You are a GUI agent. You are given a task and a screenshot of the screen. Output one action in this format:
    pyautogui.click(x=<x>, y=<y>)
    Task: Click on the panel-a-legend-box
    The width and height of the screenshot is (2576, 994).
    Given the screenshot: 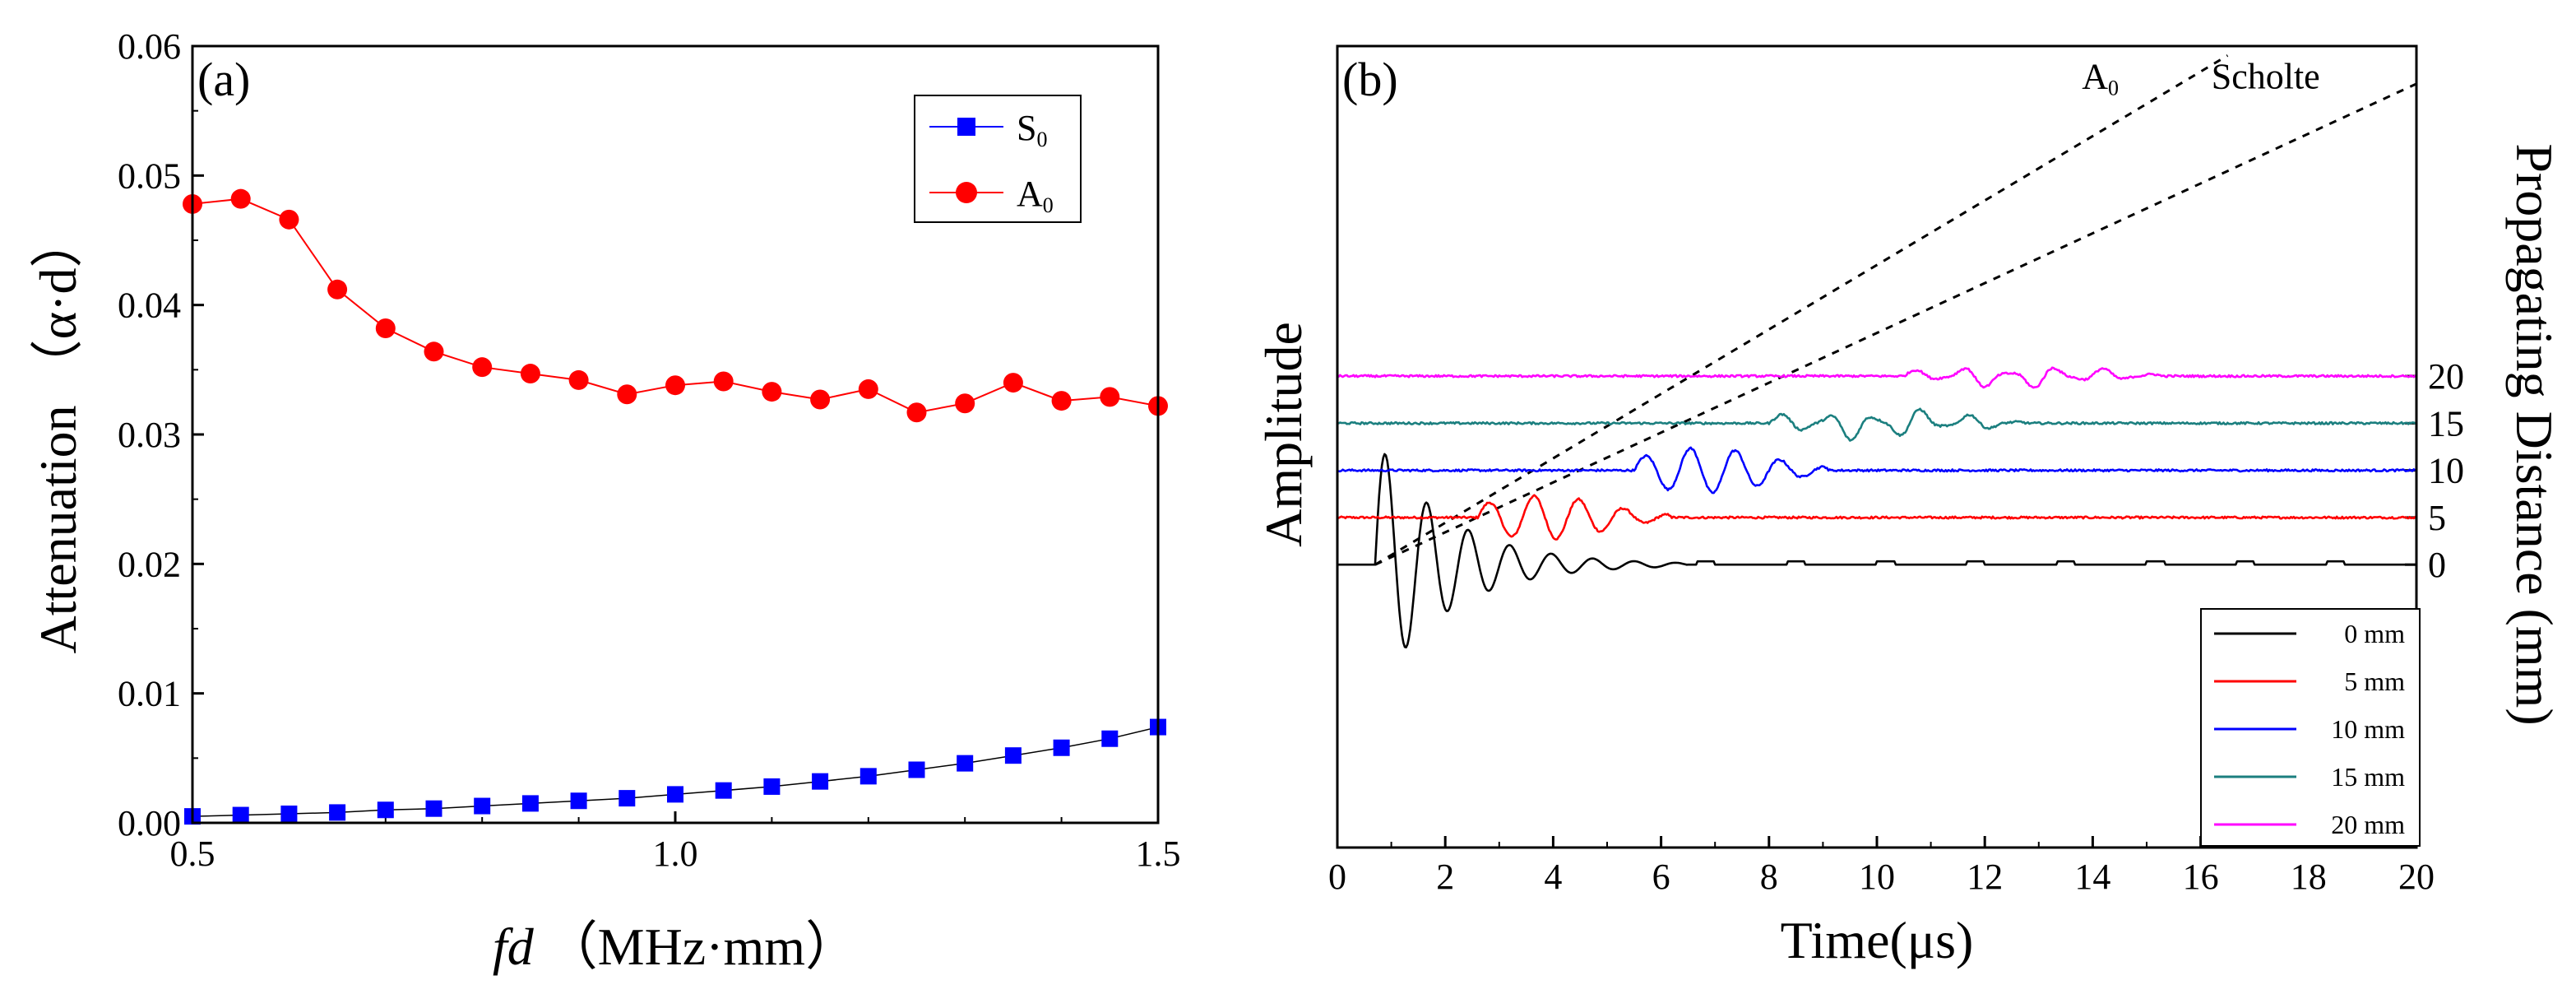 What is the action you would take?
    pyautogui.click(x=998, y=159)
    